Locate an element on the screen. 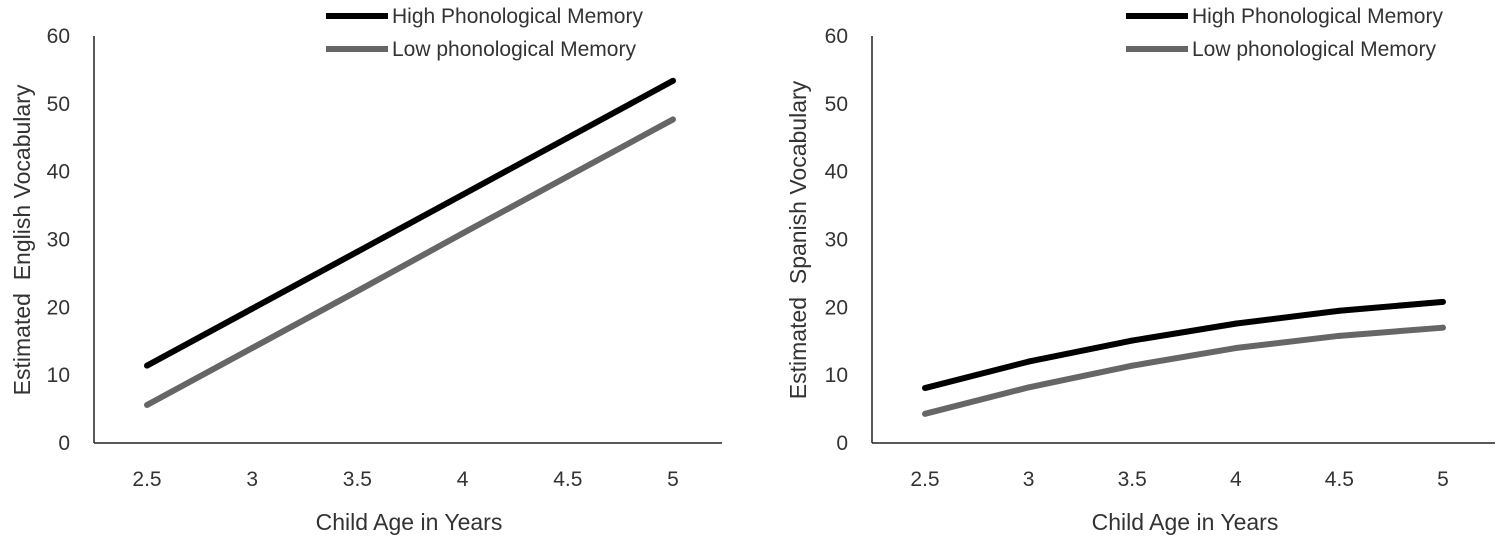 The image size is (1500, 539). series-line-high-phonological-memory is located at coordinates (1184, 344).